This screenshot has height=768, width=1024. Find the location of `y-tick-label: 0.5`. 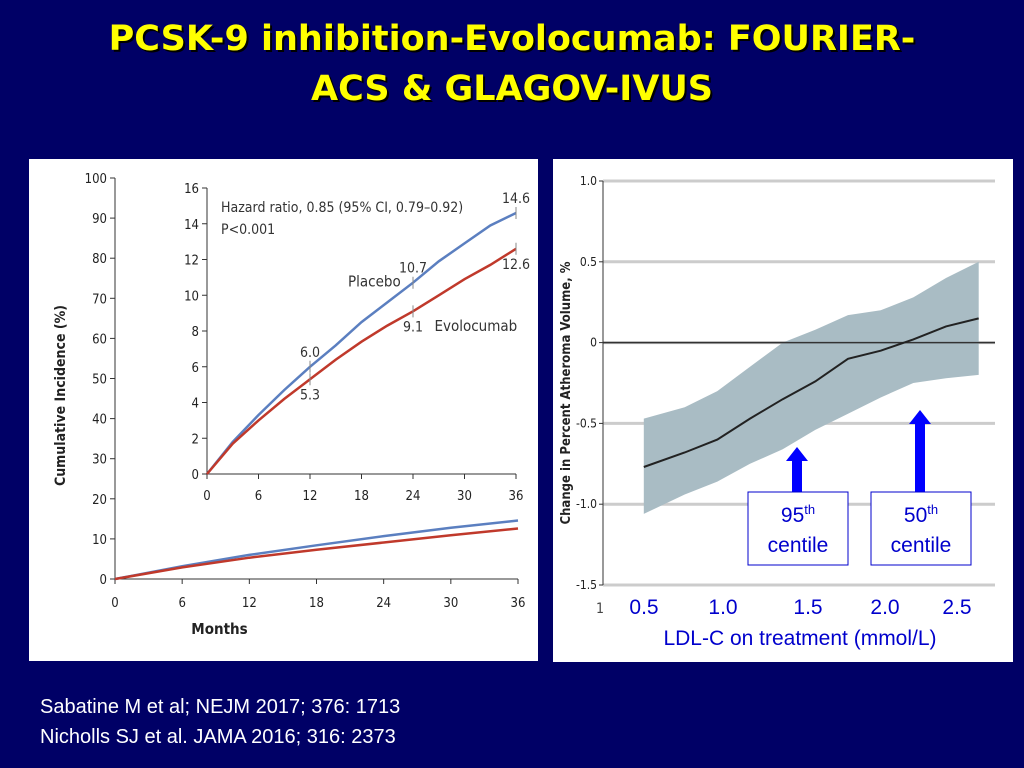

y-tick-label: 0.5 is located at coordinates (588, 262).